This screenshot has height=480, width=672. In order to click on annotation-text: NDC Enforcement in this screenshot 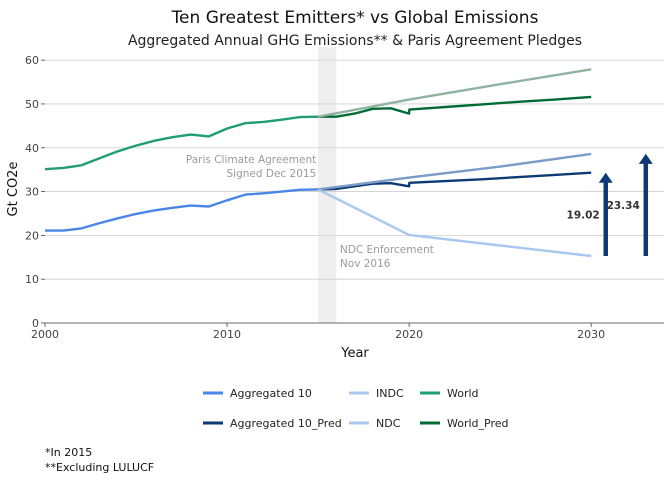, I will do `click(387, 250)`.